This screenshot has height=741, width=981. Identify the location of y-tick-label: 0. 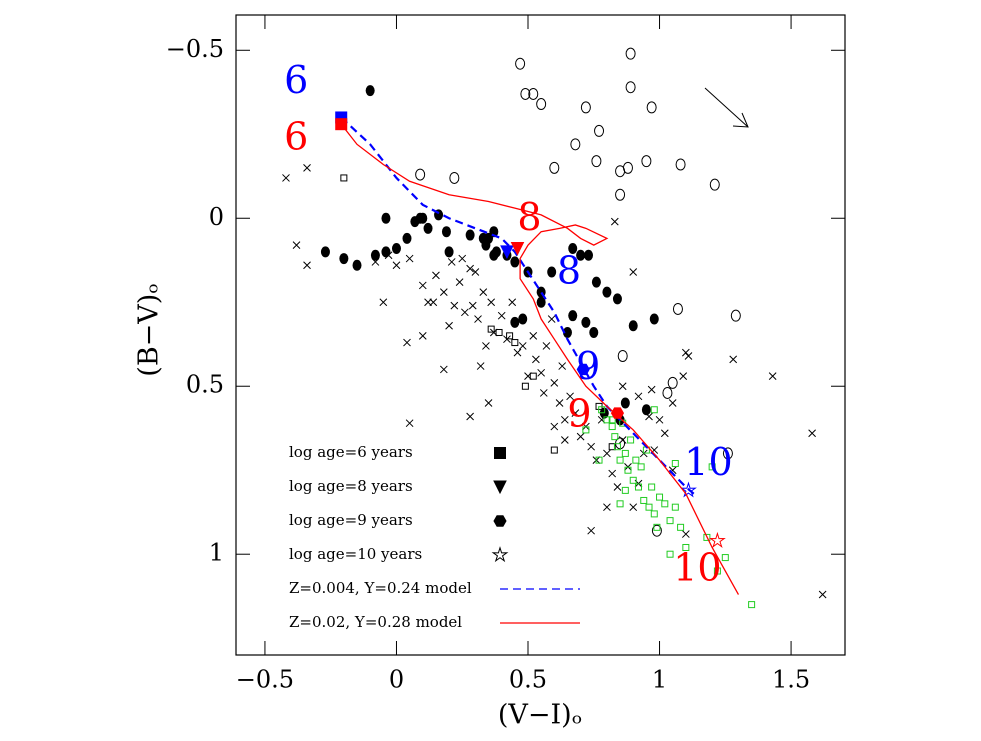
(216, 217).